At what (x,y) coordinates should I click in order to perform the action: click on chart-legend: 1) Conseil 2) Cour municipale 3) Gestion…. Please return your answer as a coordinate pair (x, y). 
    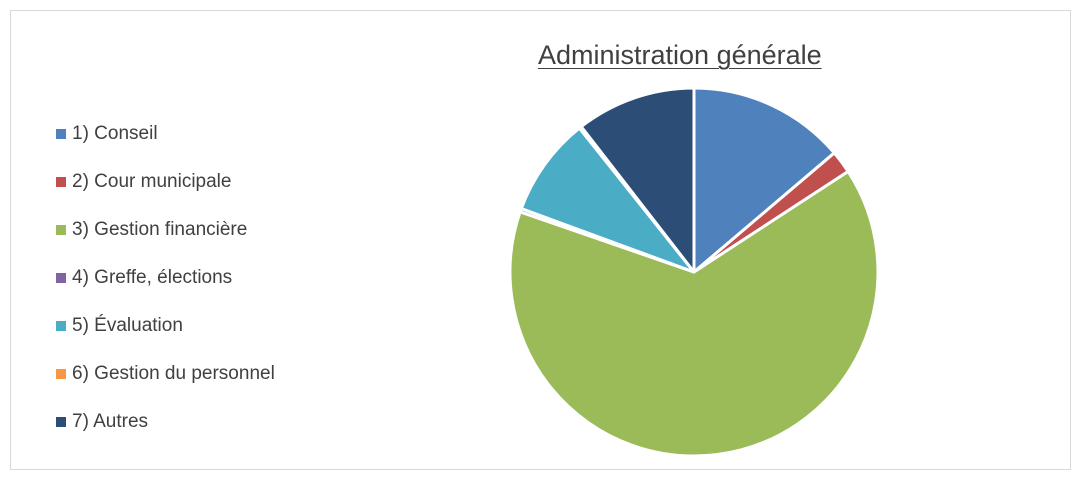
    Looking at the image, I should click on (165, 278).